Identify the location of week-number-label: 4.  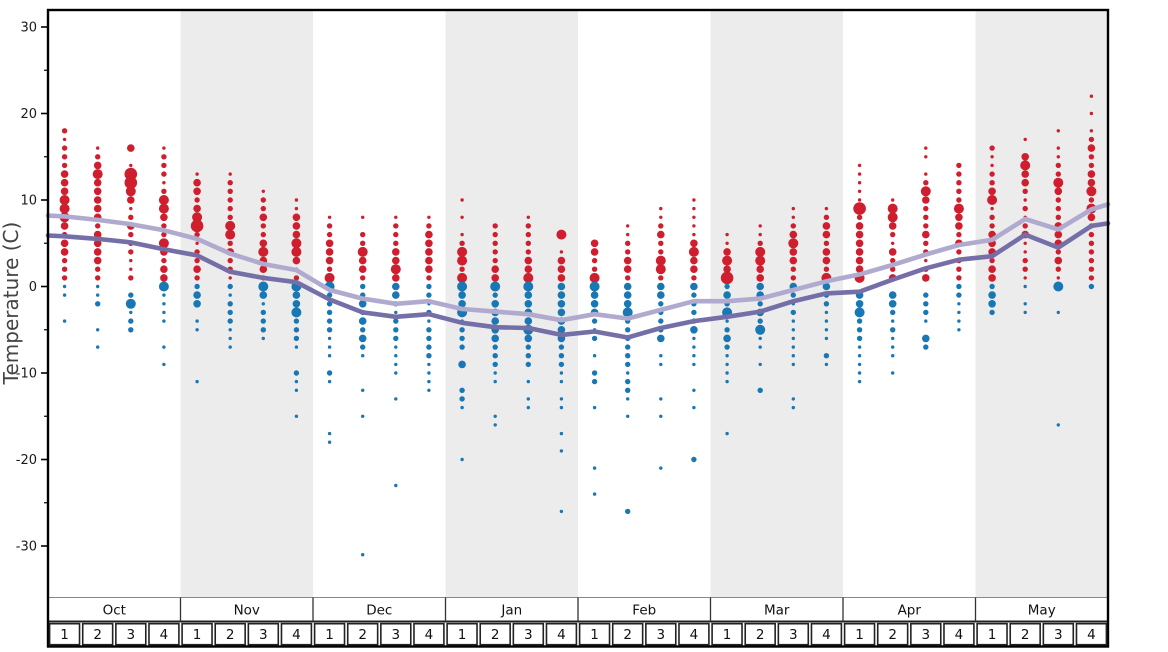
(694, 635).